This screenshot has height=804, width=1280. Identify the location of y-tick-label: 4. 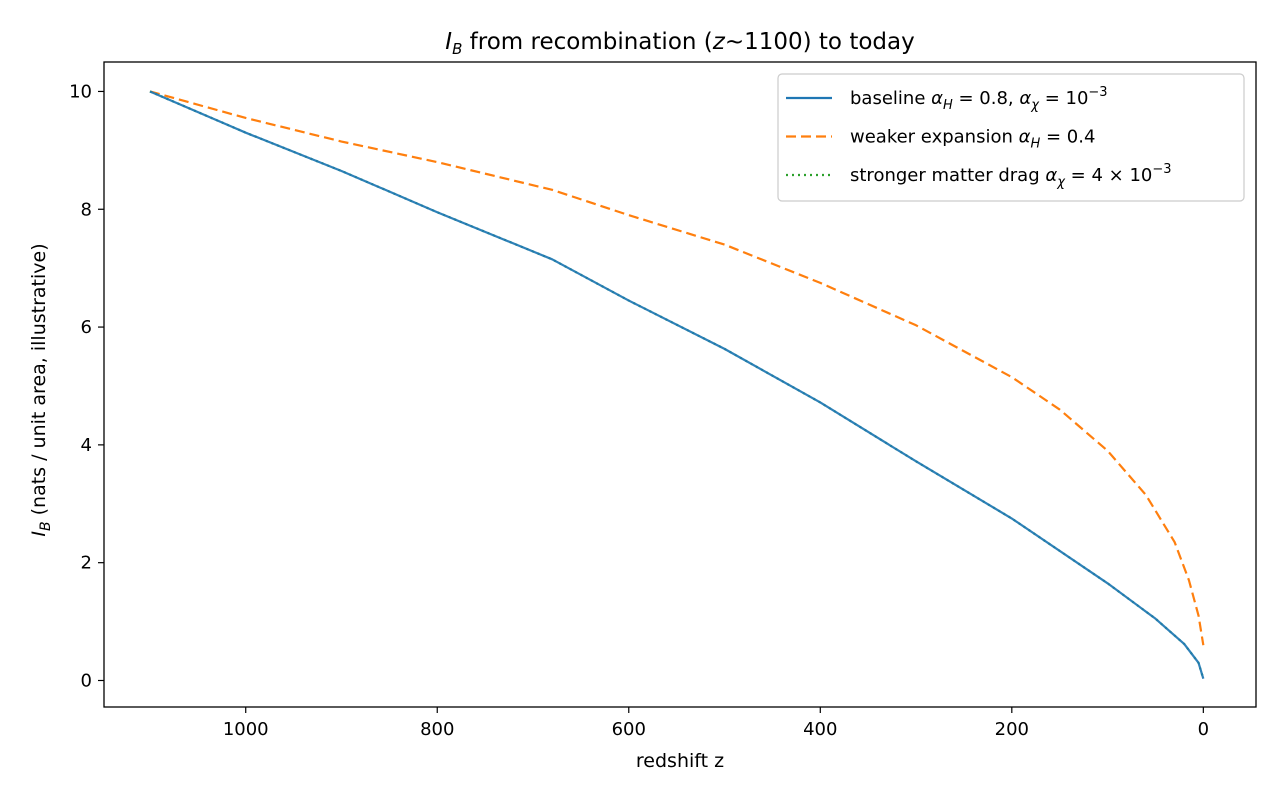
(86, 445).